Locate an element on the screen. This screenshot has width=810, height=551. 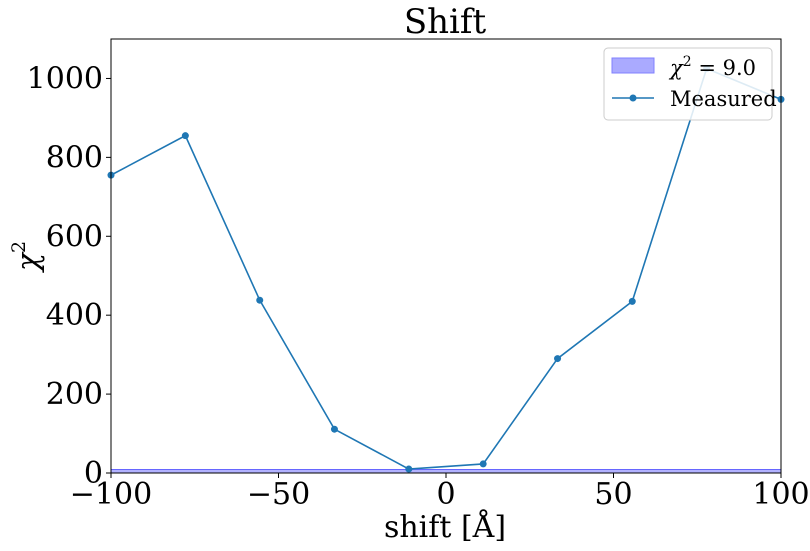
y-tick-label: 200 is located at coordinates (74, 394).